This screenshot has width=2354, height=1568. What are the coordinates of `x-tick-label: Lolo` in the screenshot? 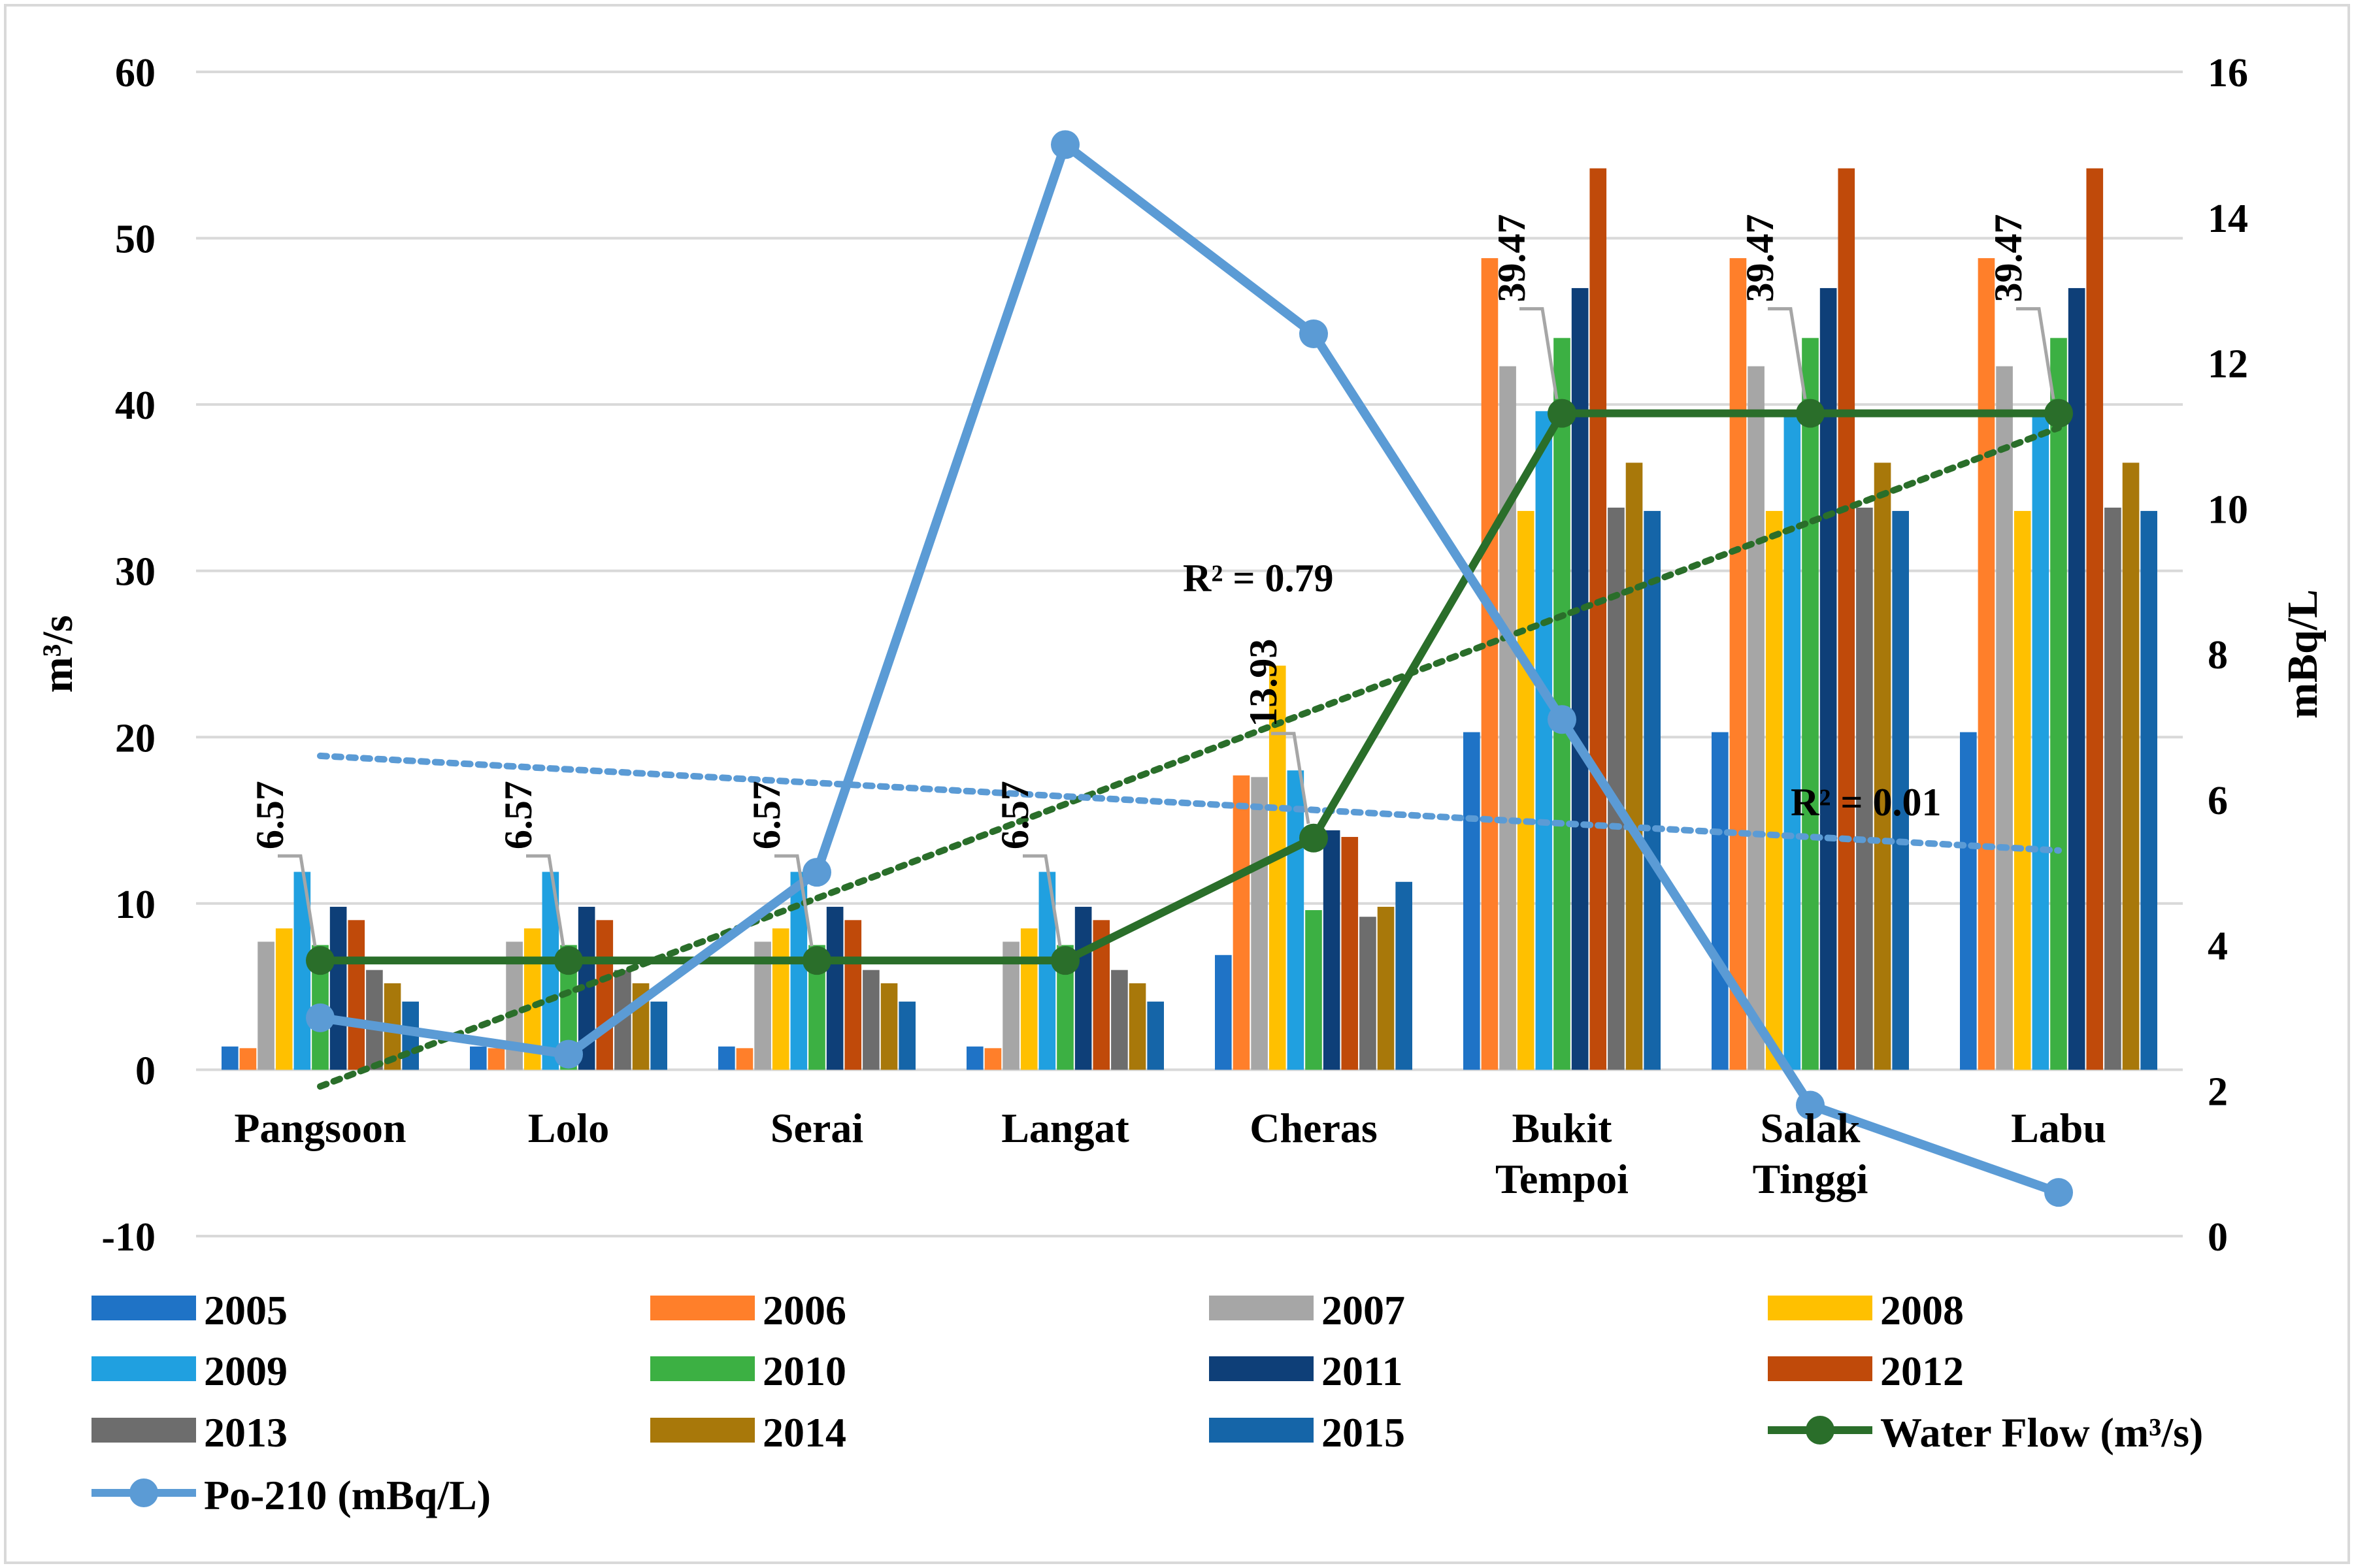 It's located at (568, 1128).